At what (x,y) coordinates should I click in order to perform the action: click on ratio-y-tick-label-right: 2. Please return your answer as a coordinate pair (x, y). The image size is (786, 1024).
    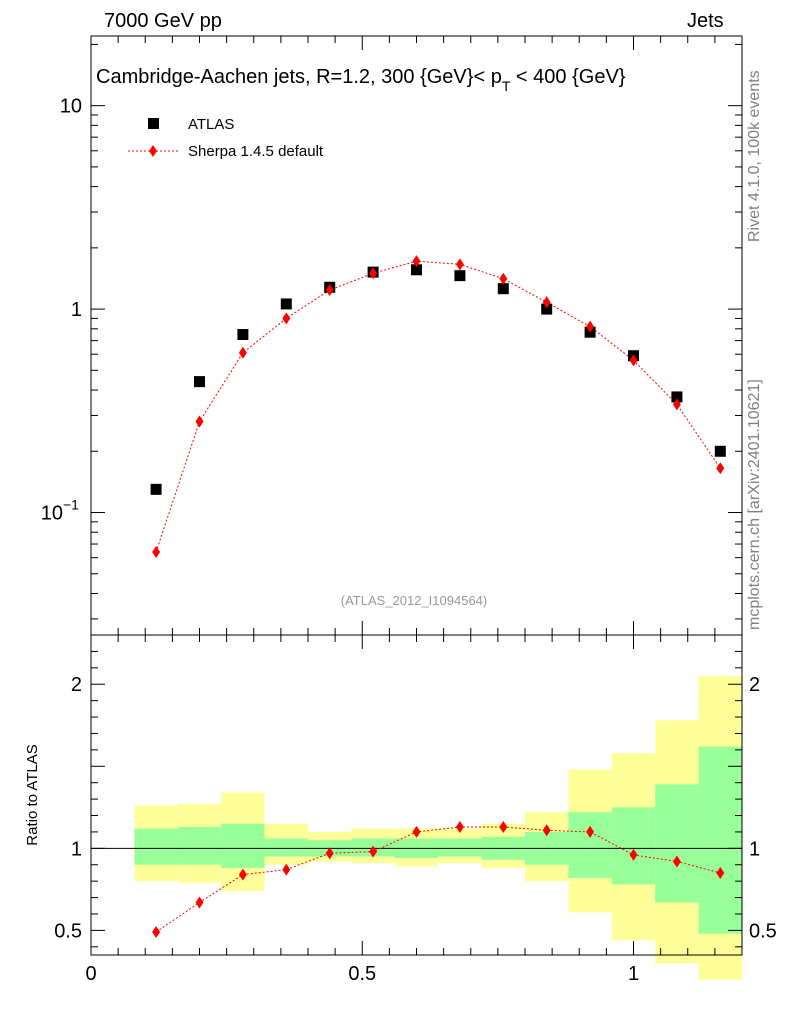
    Looking at the image, I should click on (754, 685).